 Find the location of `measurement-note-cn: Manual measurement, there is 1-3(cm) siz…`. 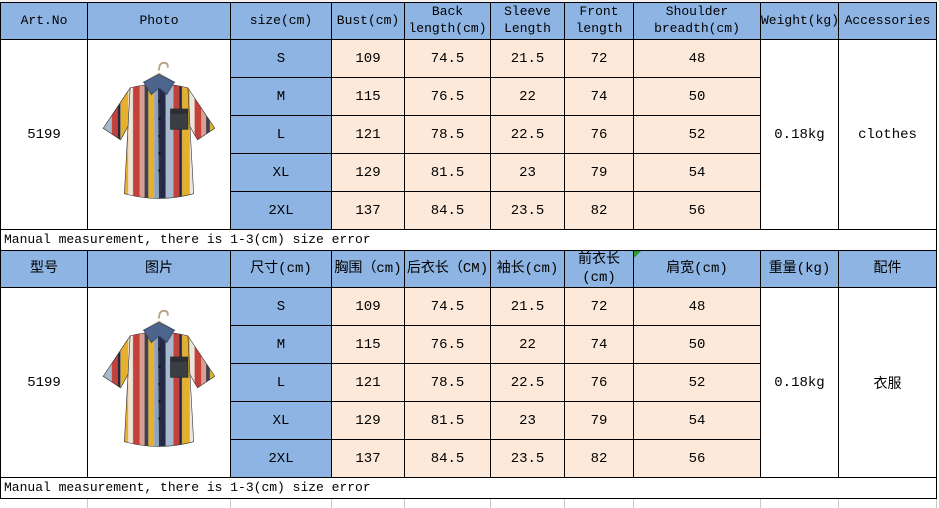

measurement-note-cn: Manual measurement, there is 1-3(cm) siz… is located at coordinates (468, 488).